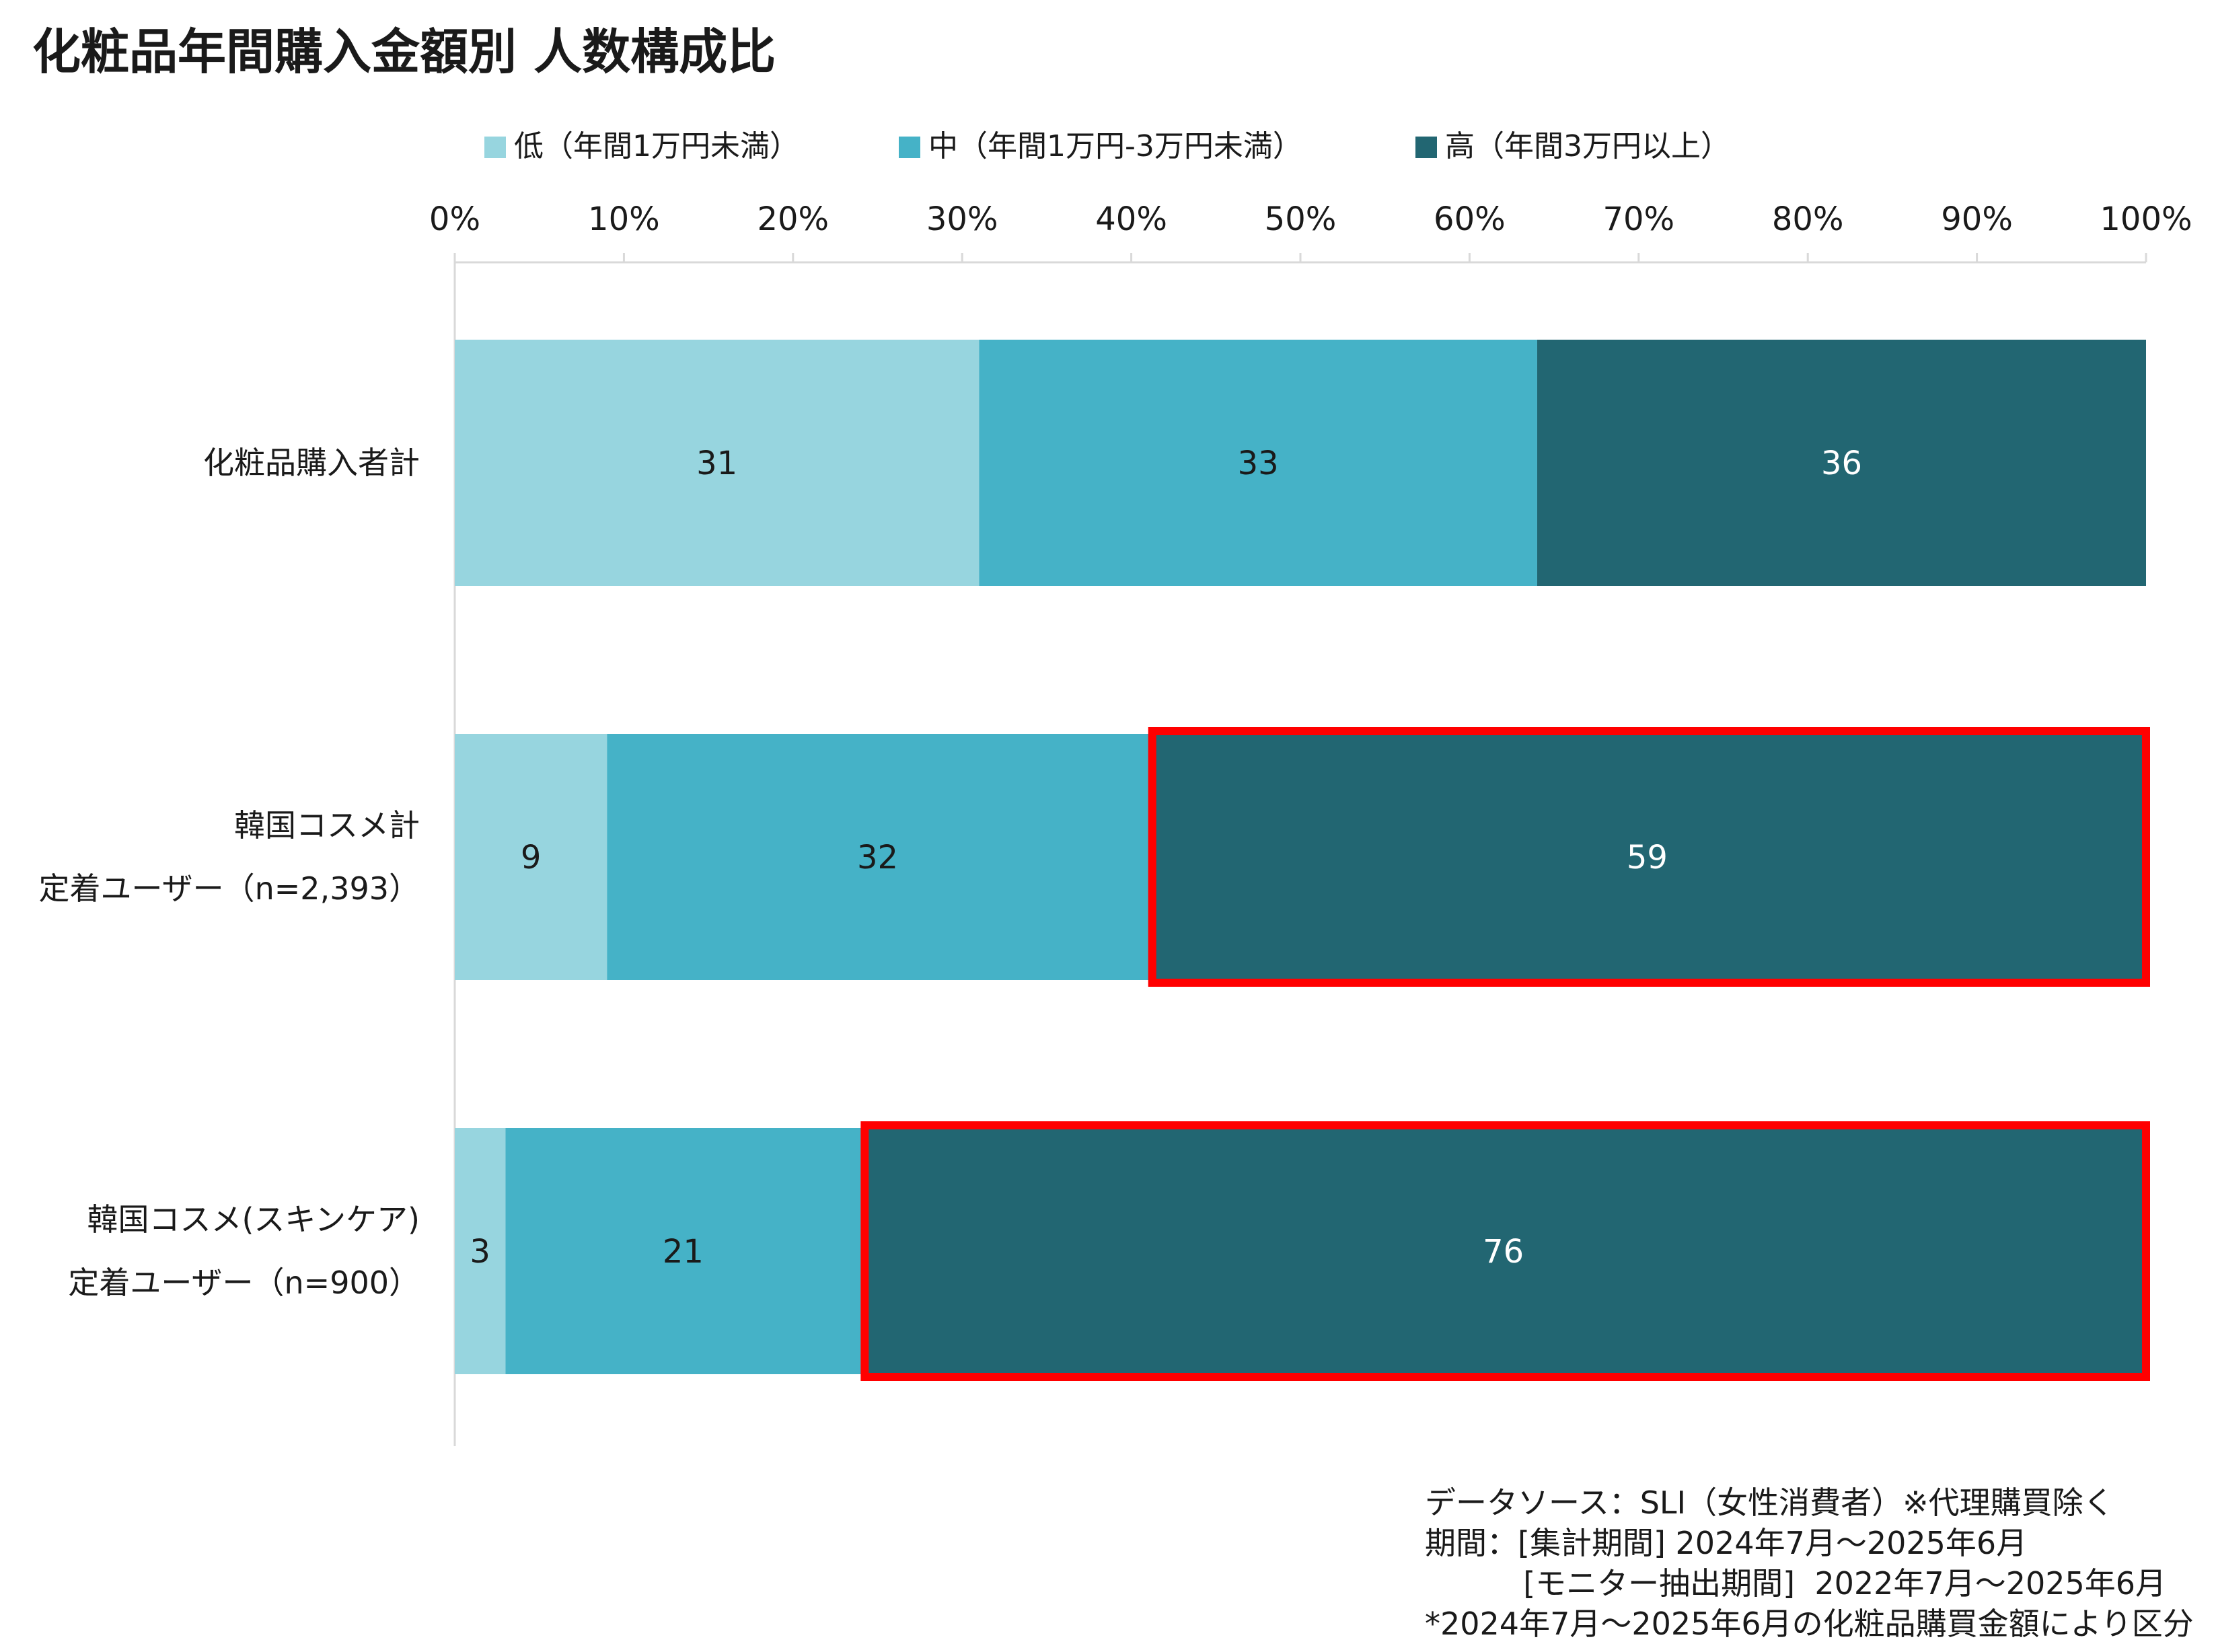 The image size is (2216, 1652). Describe the element at coordinates (327, 825) in the screenshot. I see `category-label: 韓国コスメ計` at that location.